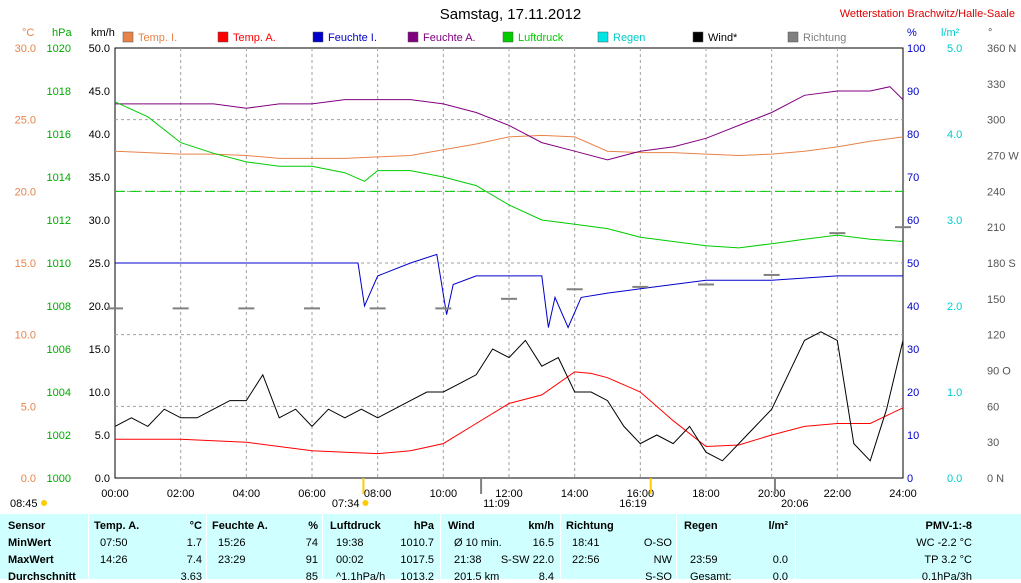 Image resolution: width=1021 pixels, height=583 pixels. I want to click on luftdruck-time: 19:38, so click(350, 543).